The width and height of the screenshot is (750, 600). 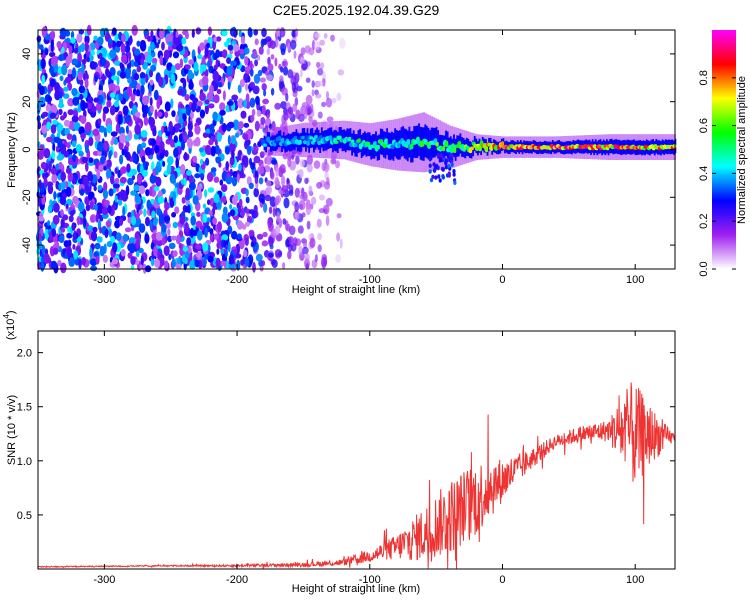 What do you see at coordinates (704, 125) in the screenshot?
I see `colorbar-tick-label: 0.6` at bounding box center [704, 125].